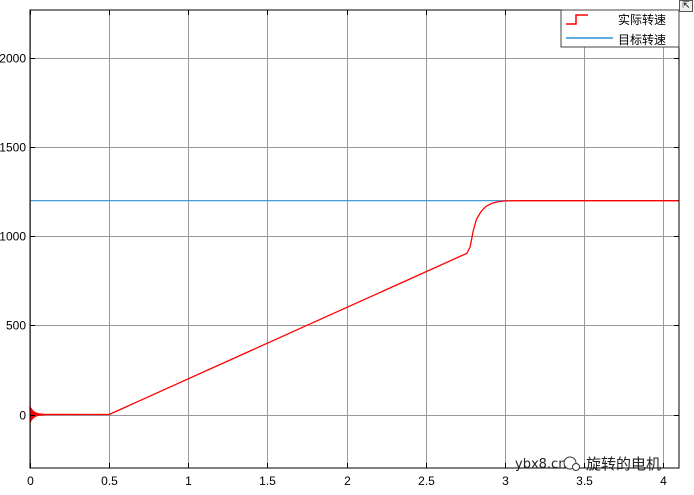 The width and height of the screenshot is (694, 495). I want to click on y-tick-label: 2000, so click(13, 59).